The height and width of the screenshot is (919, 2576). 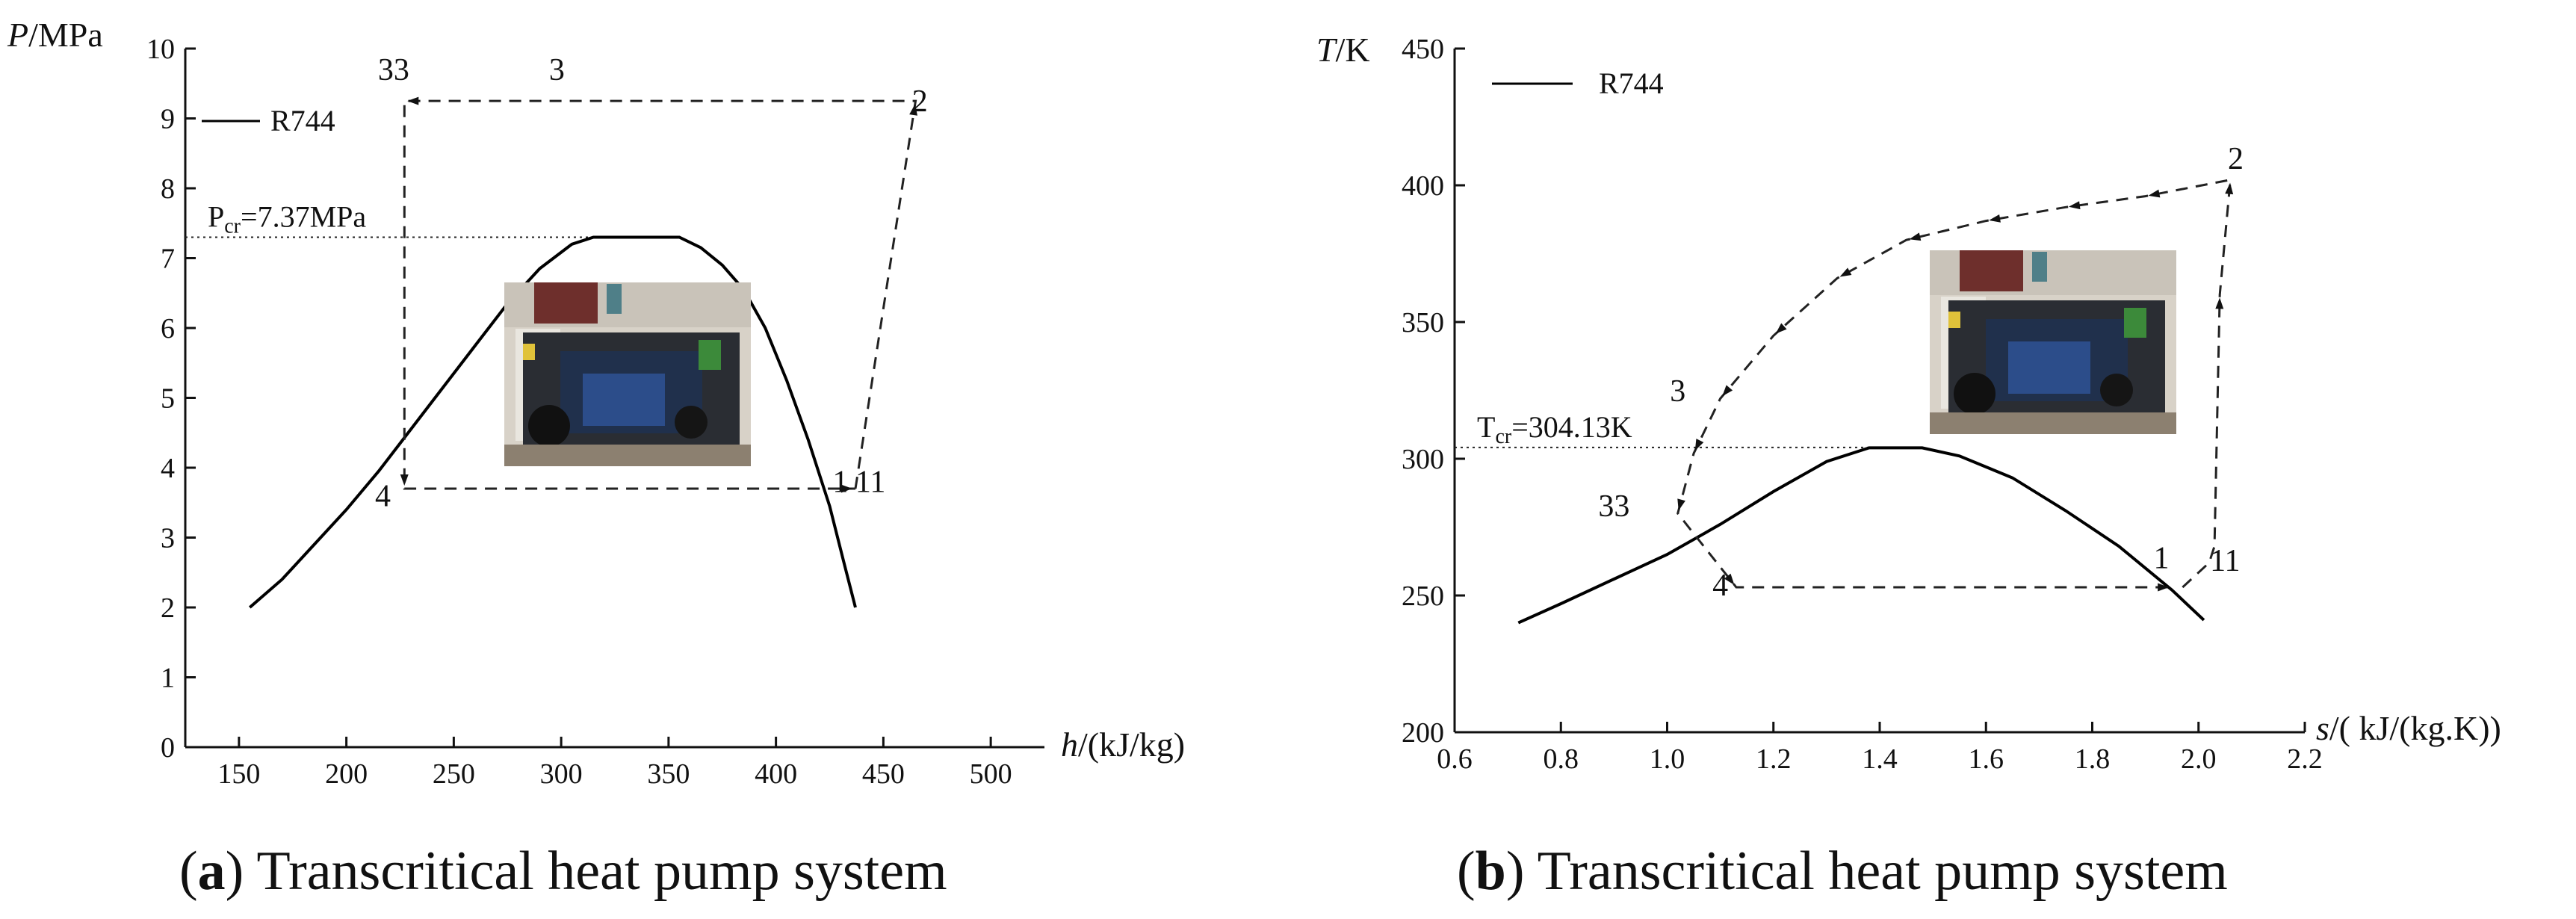 What do you see at coordinates (991, 774) in the screenshot?
I see `x-tick-label: 500` at bounding box center [991, 774].